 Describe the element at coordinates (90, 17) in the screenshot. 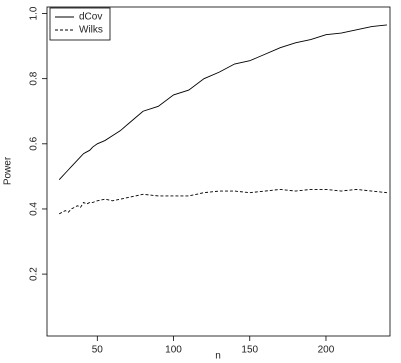

I see `legend-label: dCov` at that location.